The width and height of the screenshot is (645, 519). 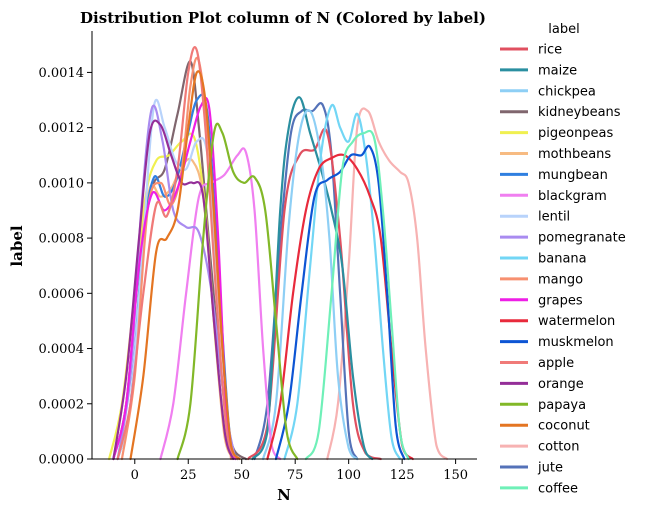 I want to click on legend-label-chickpea: chickpea, so click(x=567, y=91).